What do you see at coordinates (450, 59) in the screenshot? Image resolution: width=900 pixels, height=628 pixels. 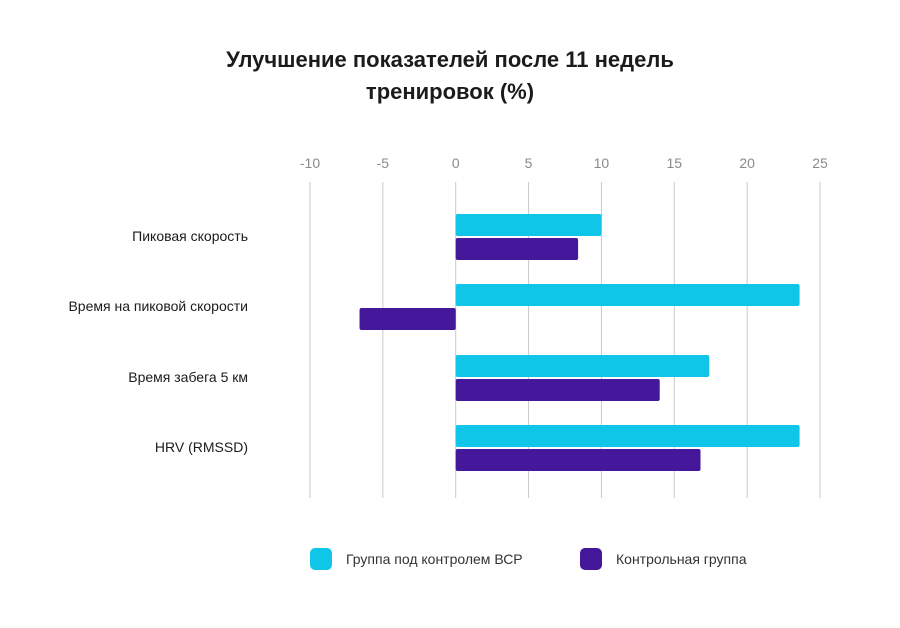 I see `chart-title-line-1: Улучшение показателей после 11 недель` at bounding box center [450, 59].